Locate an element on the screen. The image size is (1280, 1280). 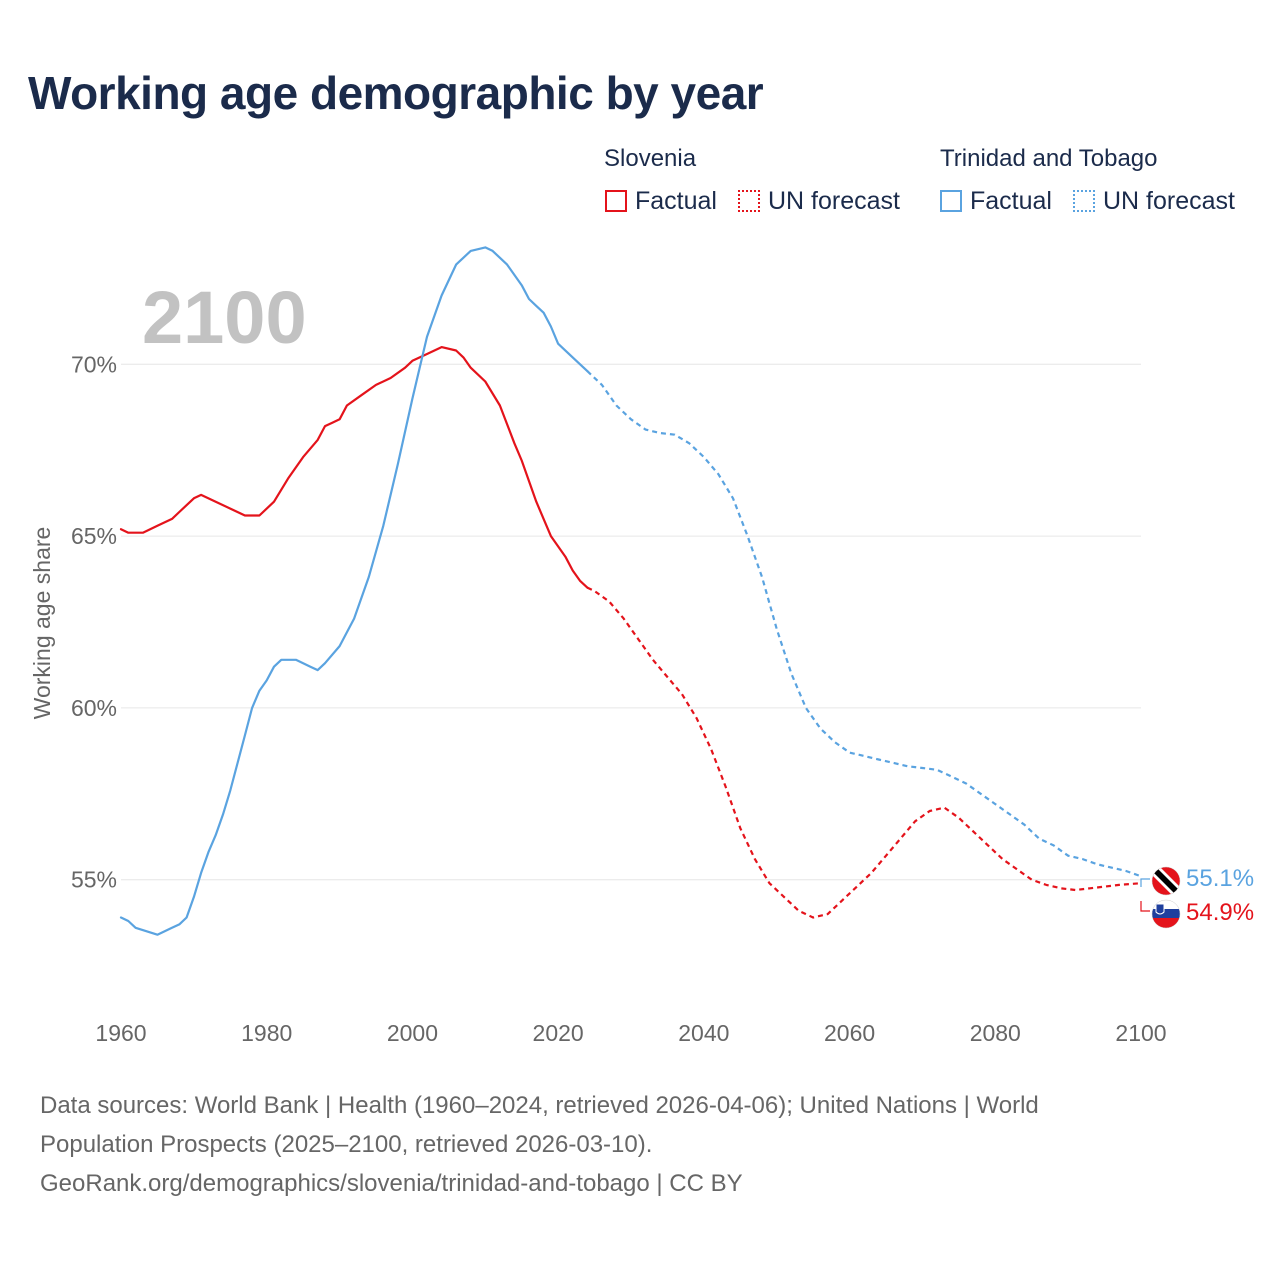
y-tick-label: 65% is located at coordinates (94, 536).